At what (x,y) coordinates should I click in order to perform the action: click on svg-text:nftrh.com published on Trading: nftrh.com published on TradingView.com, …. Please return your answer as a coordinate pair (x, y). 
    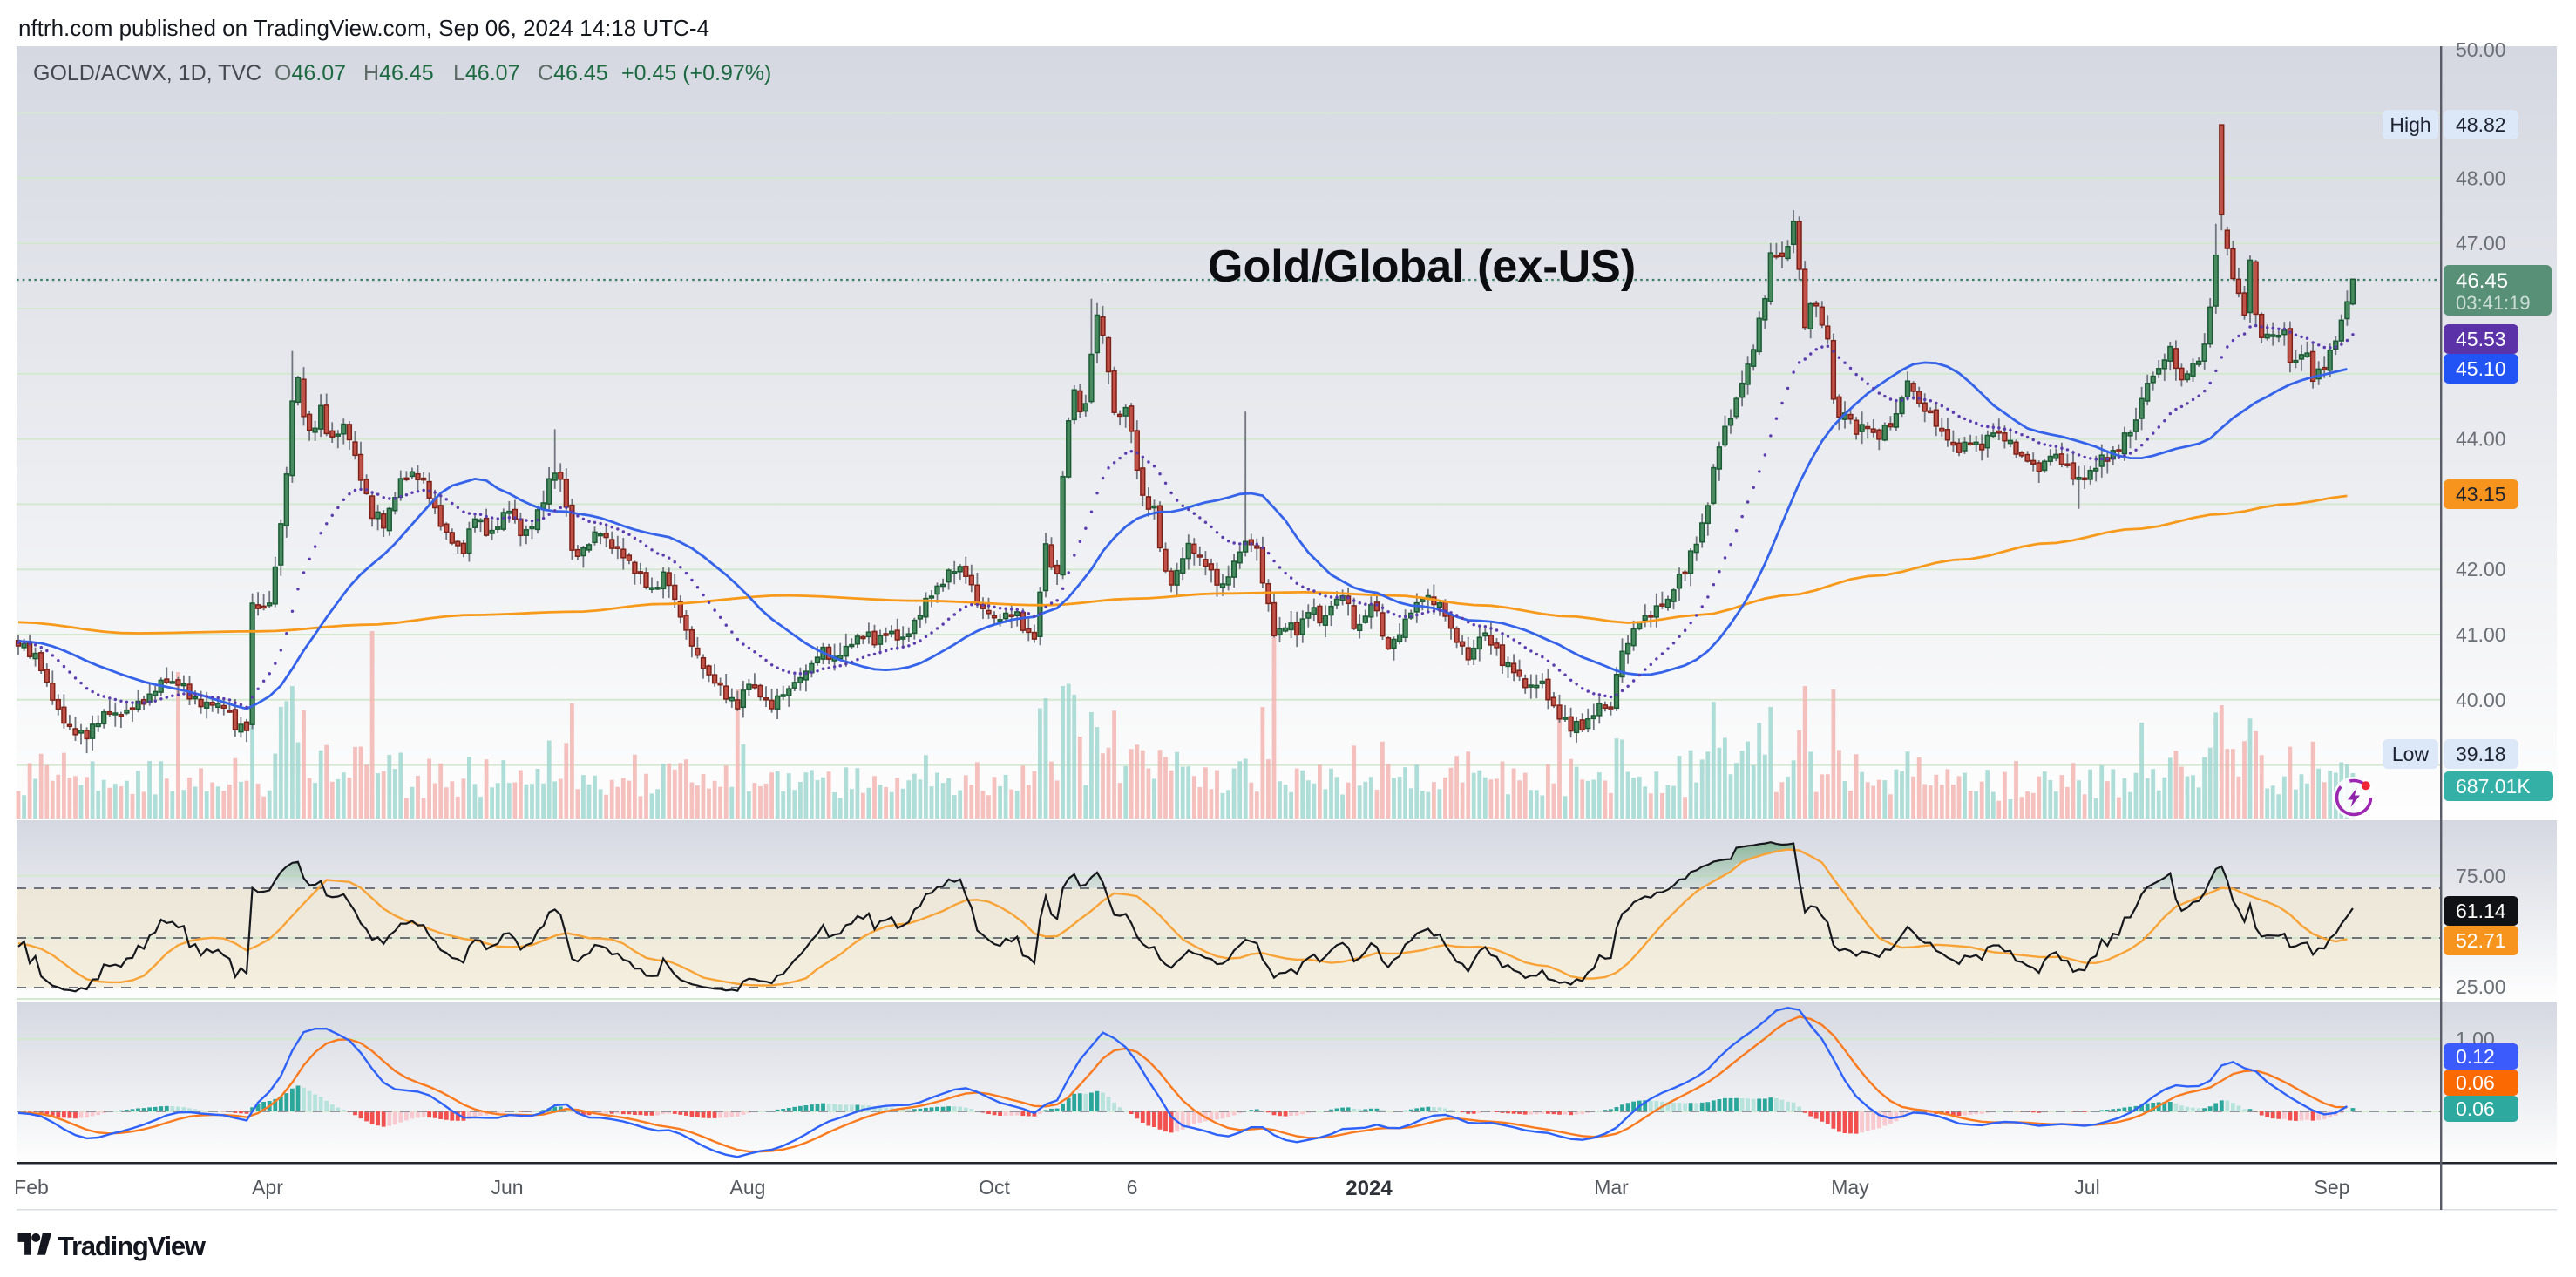
    Looking at the image, I should click on (364, 28).